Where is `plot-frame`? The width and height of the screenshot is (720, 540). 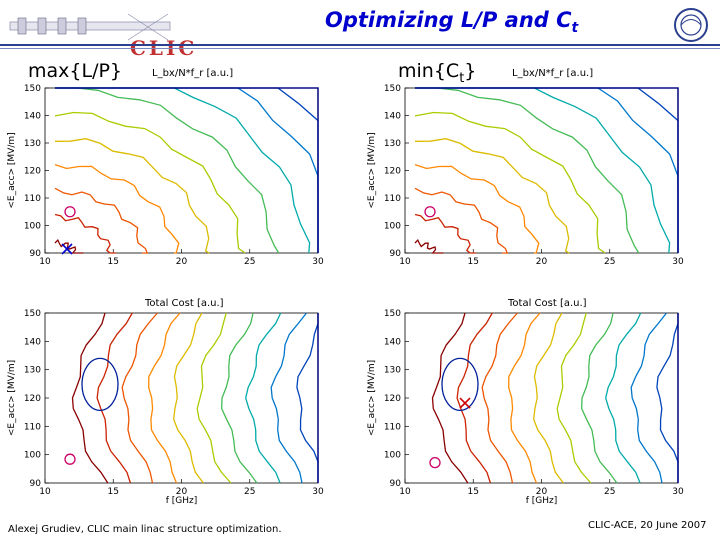
plot-frame is located at coordinates (181, 170).